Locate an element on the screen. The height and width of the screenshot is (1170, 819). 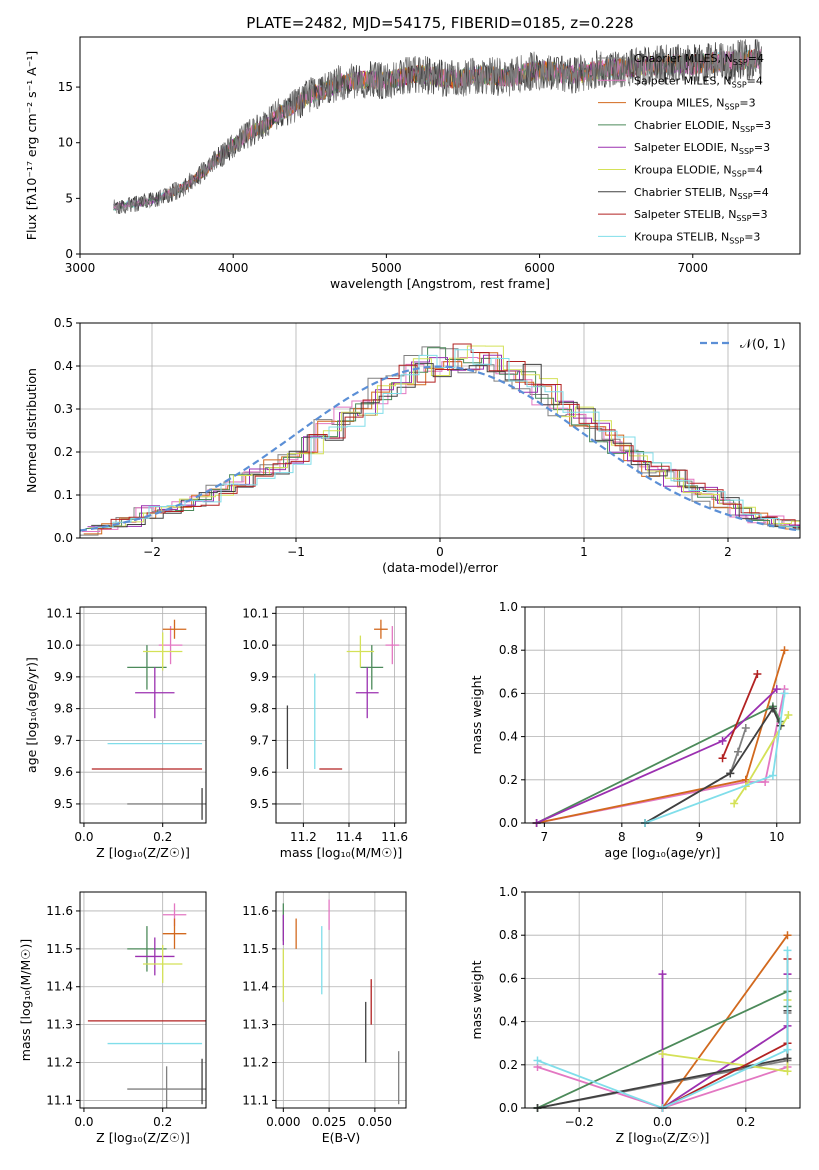
plot-frame-mass-weight-vs-Z is located at coordinates (662, 1000).